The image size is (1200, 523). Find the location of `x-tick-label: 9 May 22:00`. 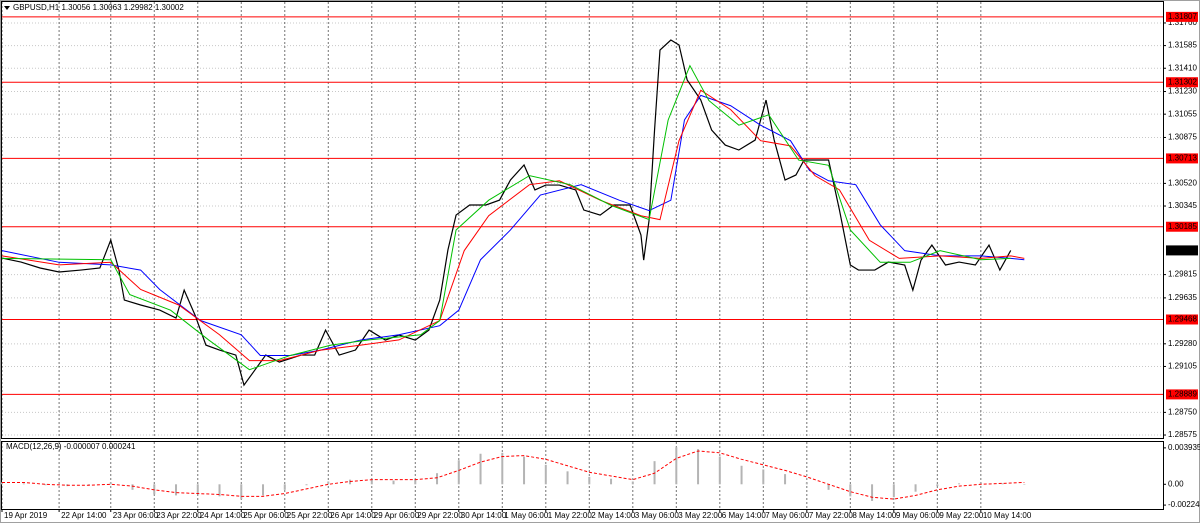

x-tick-label: 9 May 22:00 is located at coordinates (961, 515).